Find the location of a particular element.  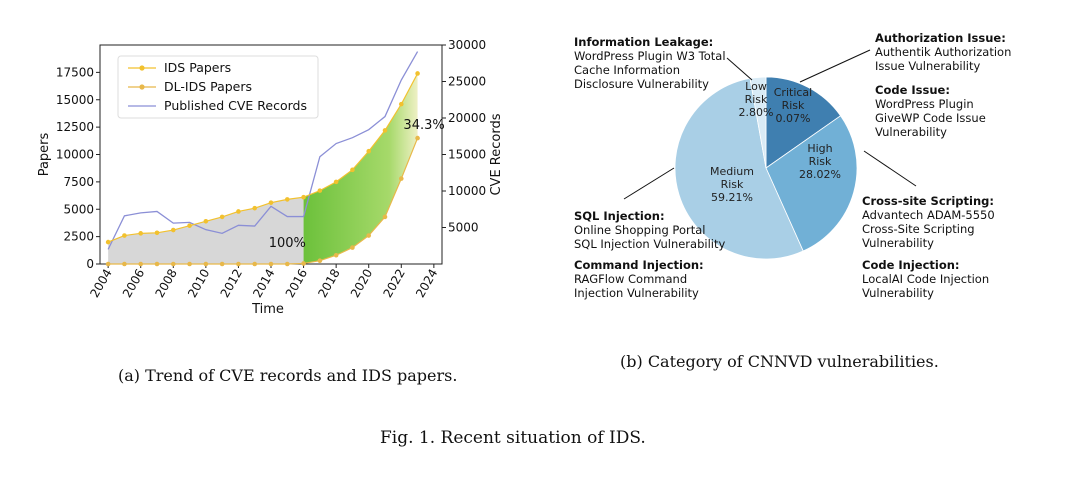

slice-label: Critical Risk 0.07% is located at coordinates (793, 105).